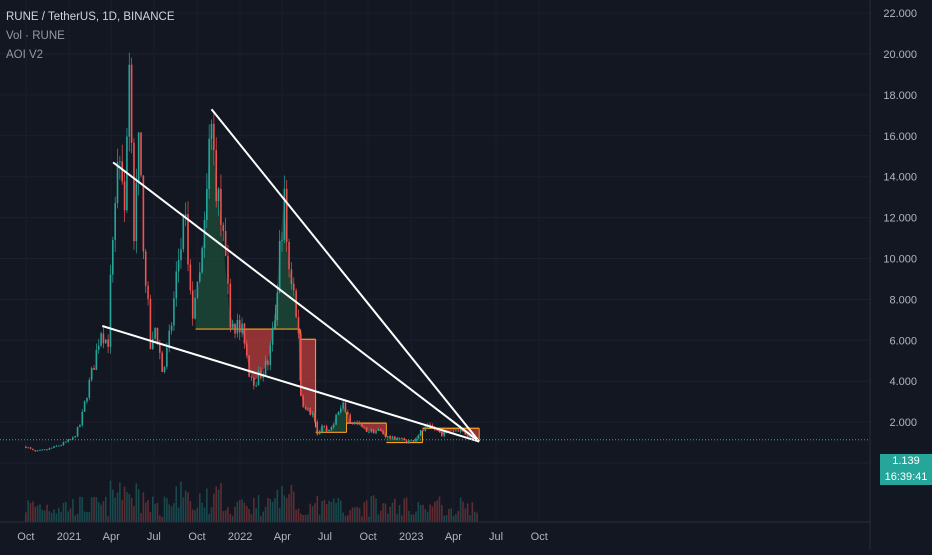  Describe the element at coordinates (90, 17) in the screenshot. I see `symbol-title: RUNE / TetherUS, 1D, BINANCE` at that location.